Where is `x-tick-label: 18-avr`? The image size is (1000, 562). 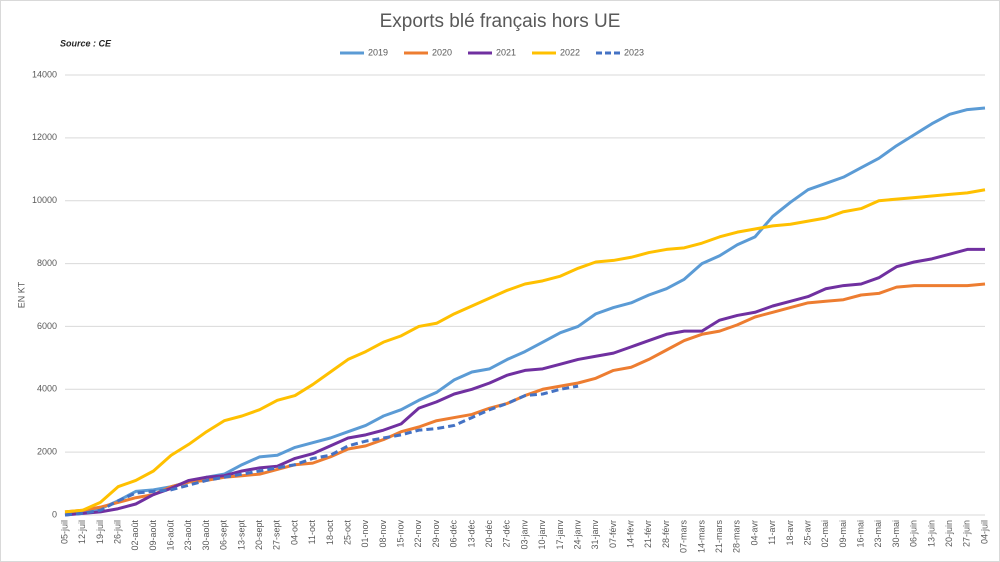
x-tick-label: 18-avr is located at coordinates (790, 533).